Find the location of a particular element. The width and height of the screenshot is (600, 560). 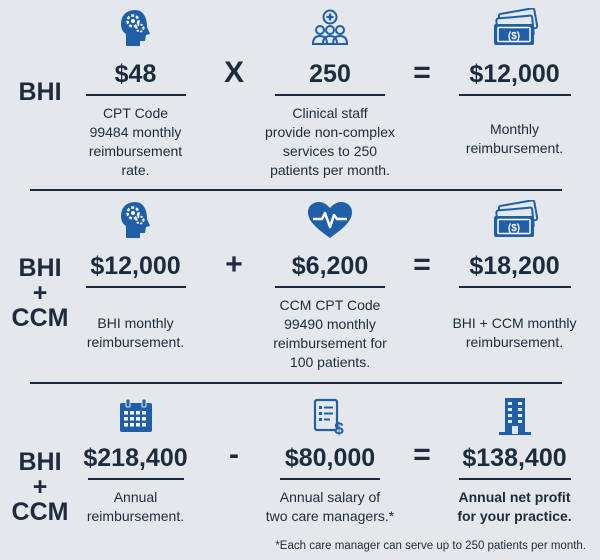

term-value: $218,400 is located at coordinates (135, 458).